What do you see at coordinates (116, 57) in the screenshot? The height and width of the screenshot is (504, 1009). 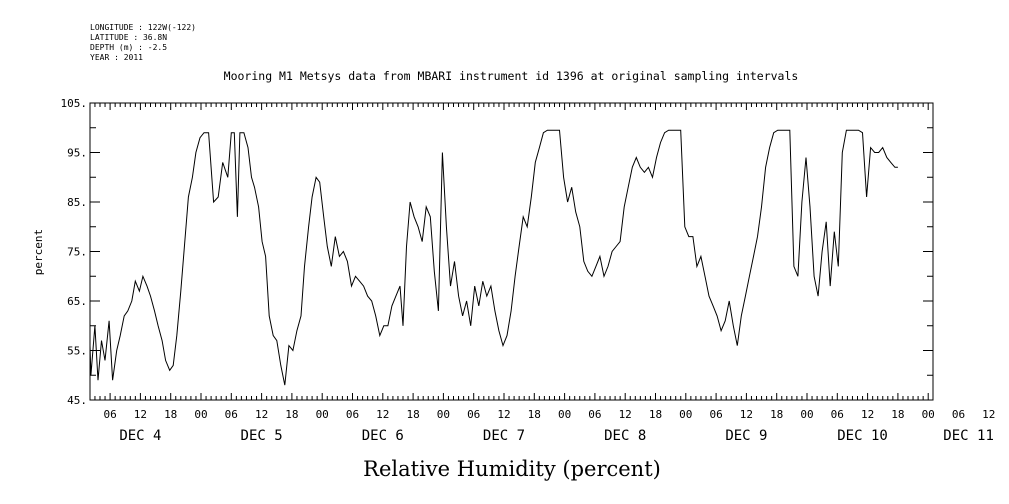 I see `metadata-year: YEAR : 2011` at bounding box center [116, 57].